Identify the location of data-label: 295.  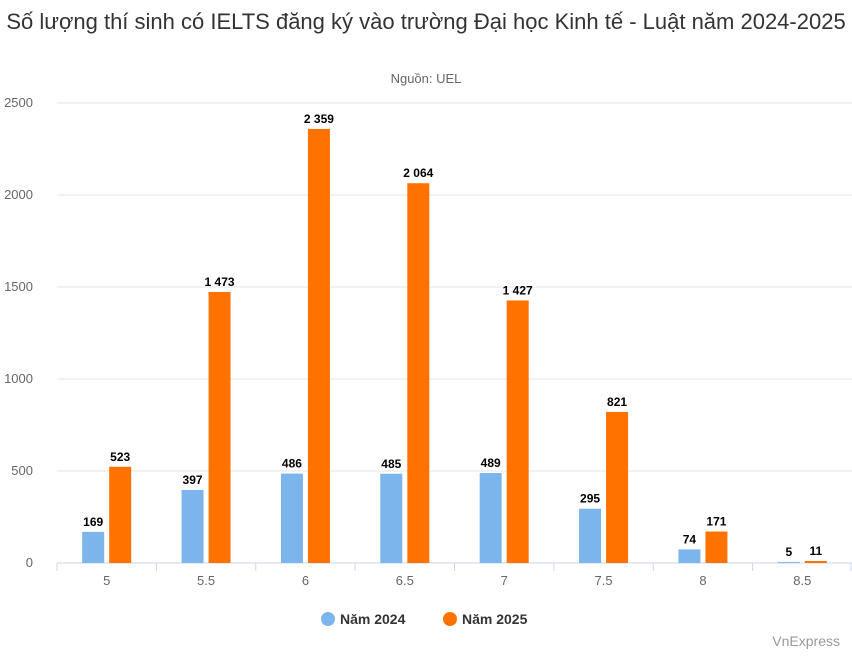
(590, 499).